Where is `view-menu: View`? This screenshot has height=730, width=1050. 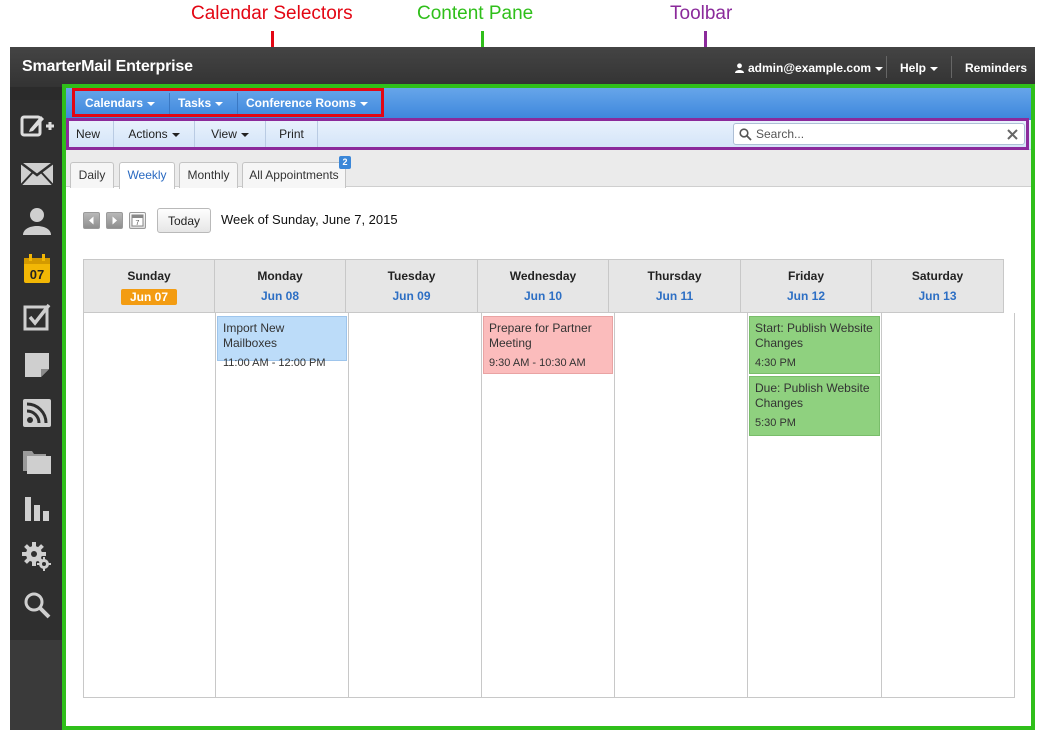
view-menu: View is located at coordinates (230, 134).